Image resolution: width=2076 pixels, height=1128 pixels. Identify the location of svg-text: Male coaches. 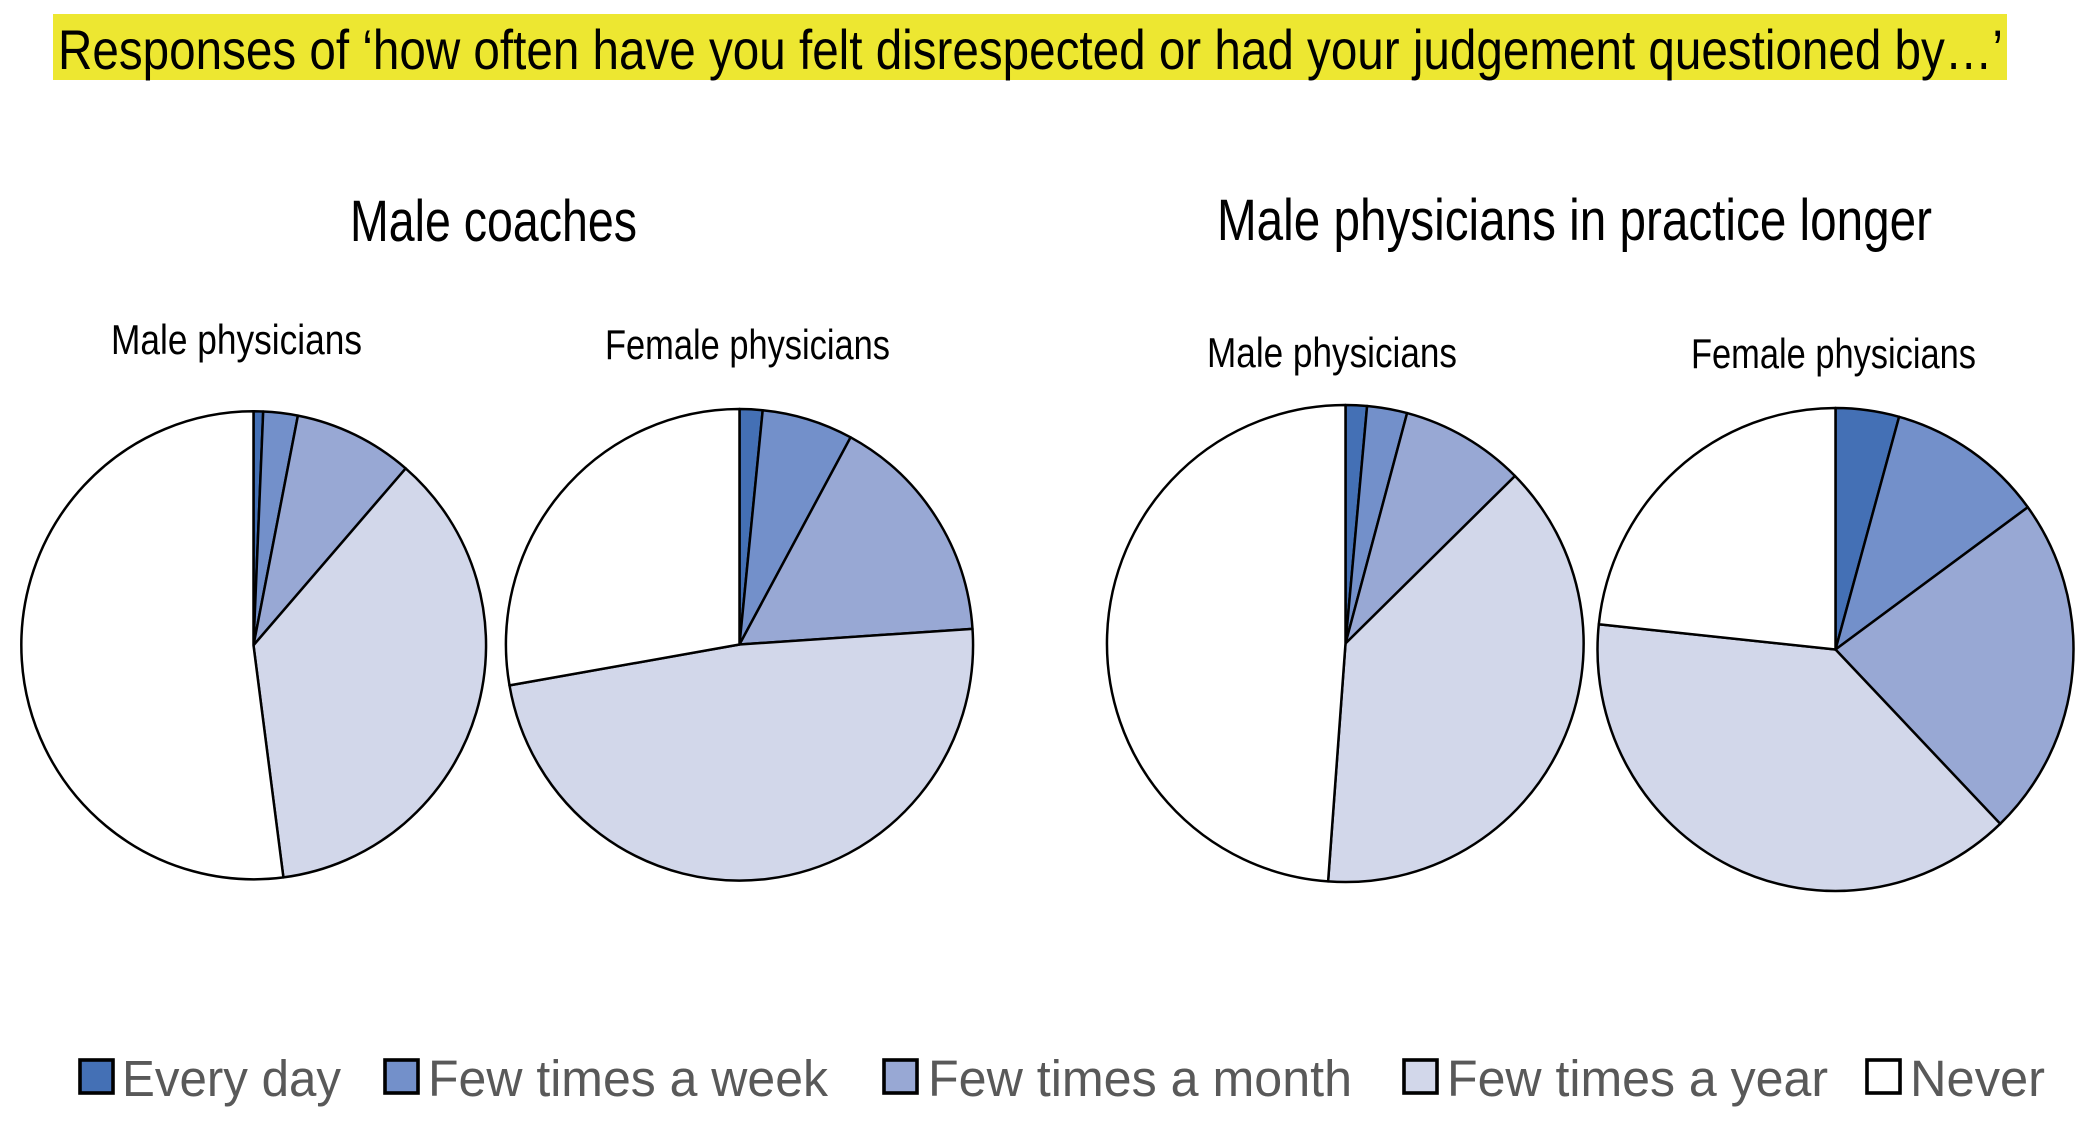
(493, 221).